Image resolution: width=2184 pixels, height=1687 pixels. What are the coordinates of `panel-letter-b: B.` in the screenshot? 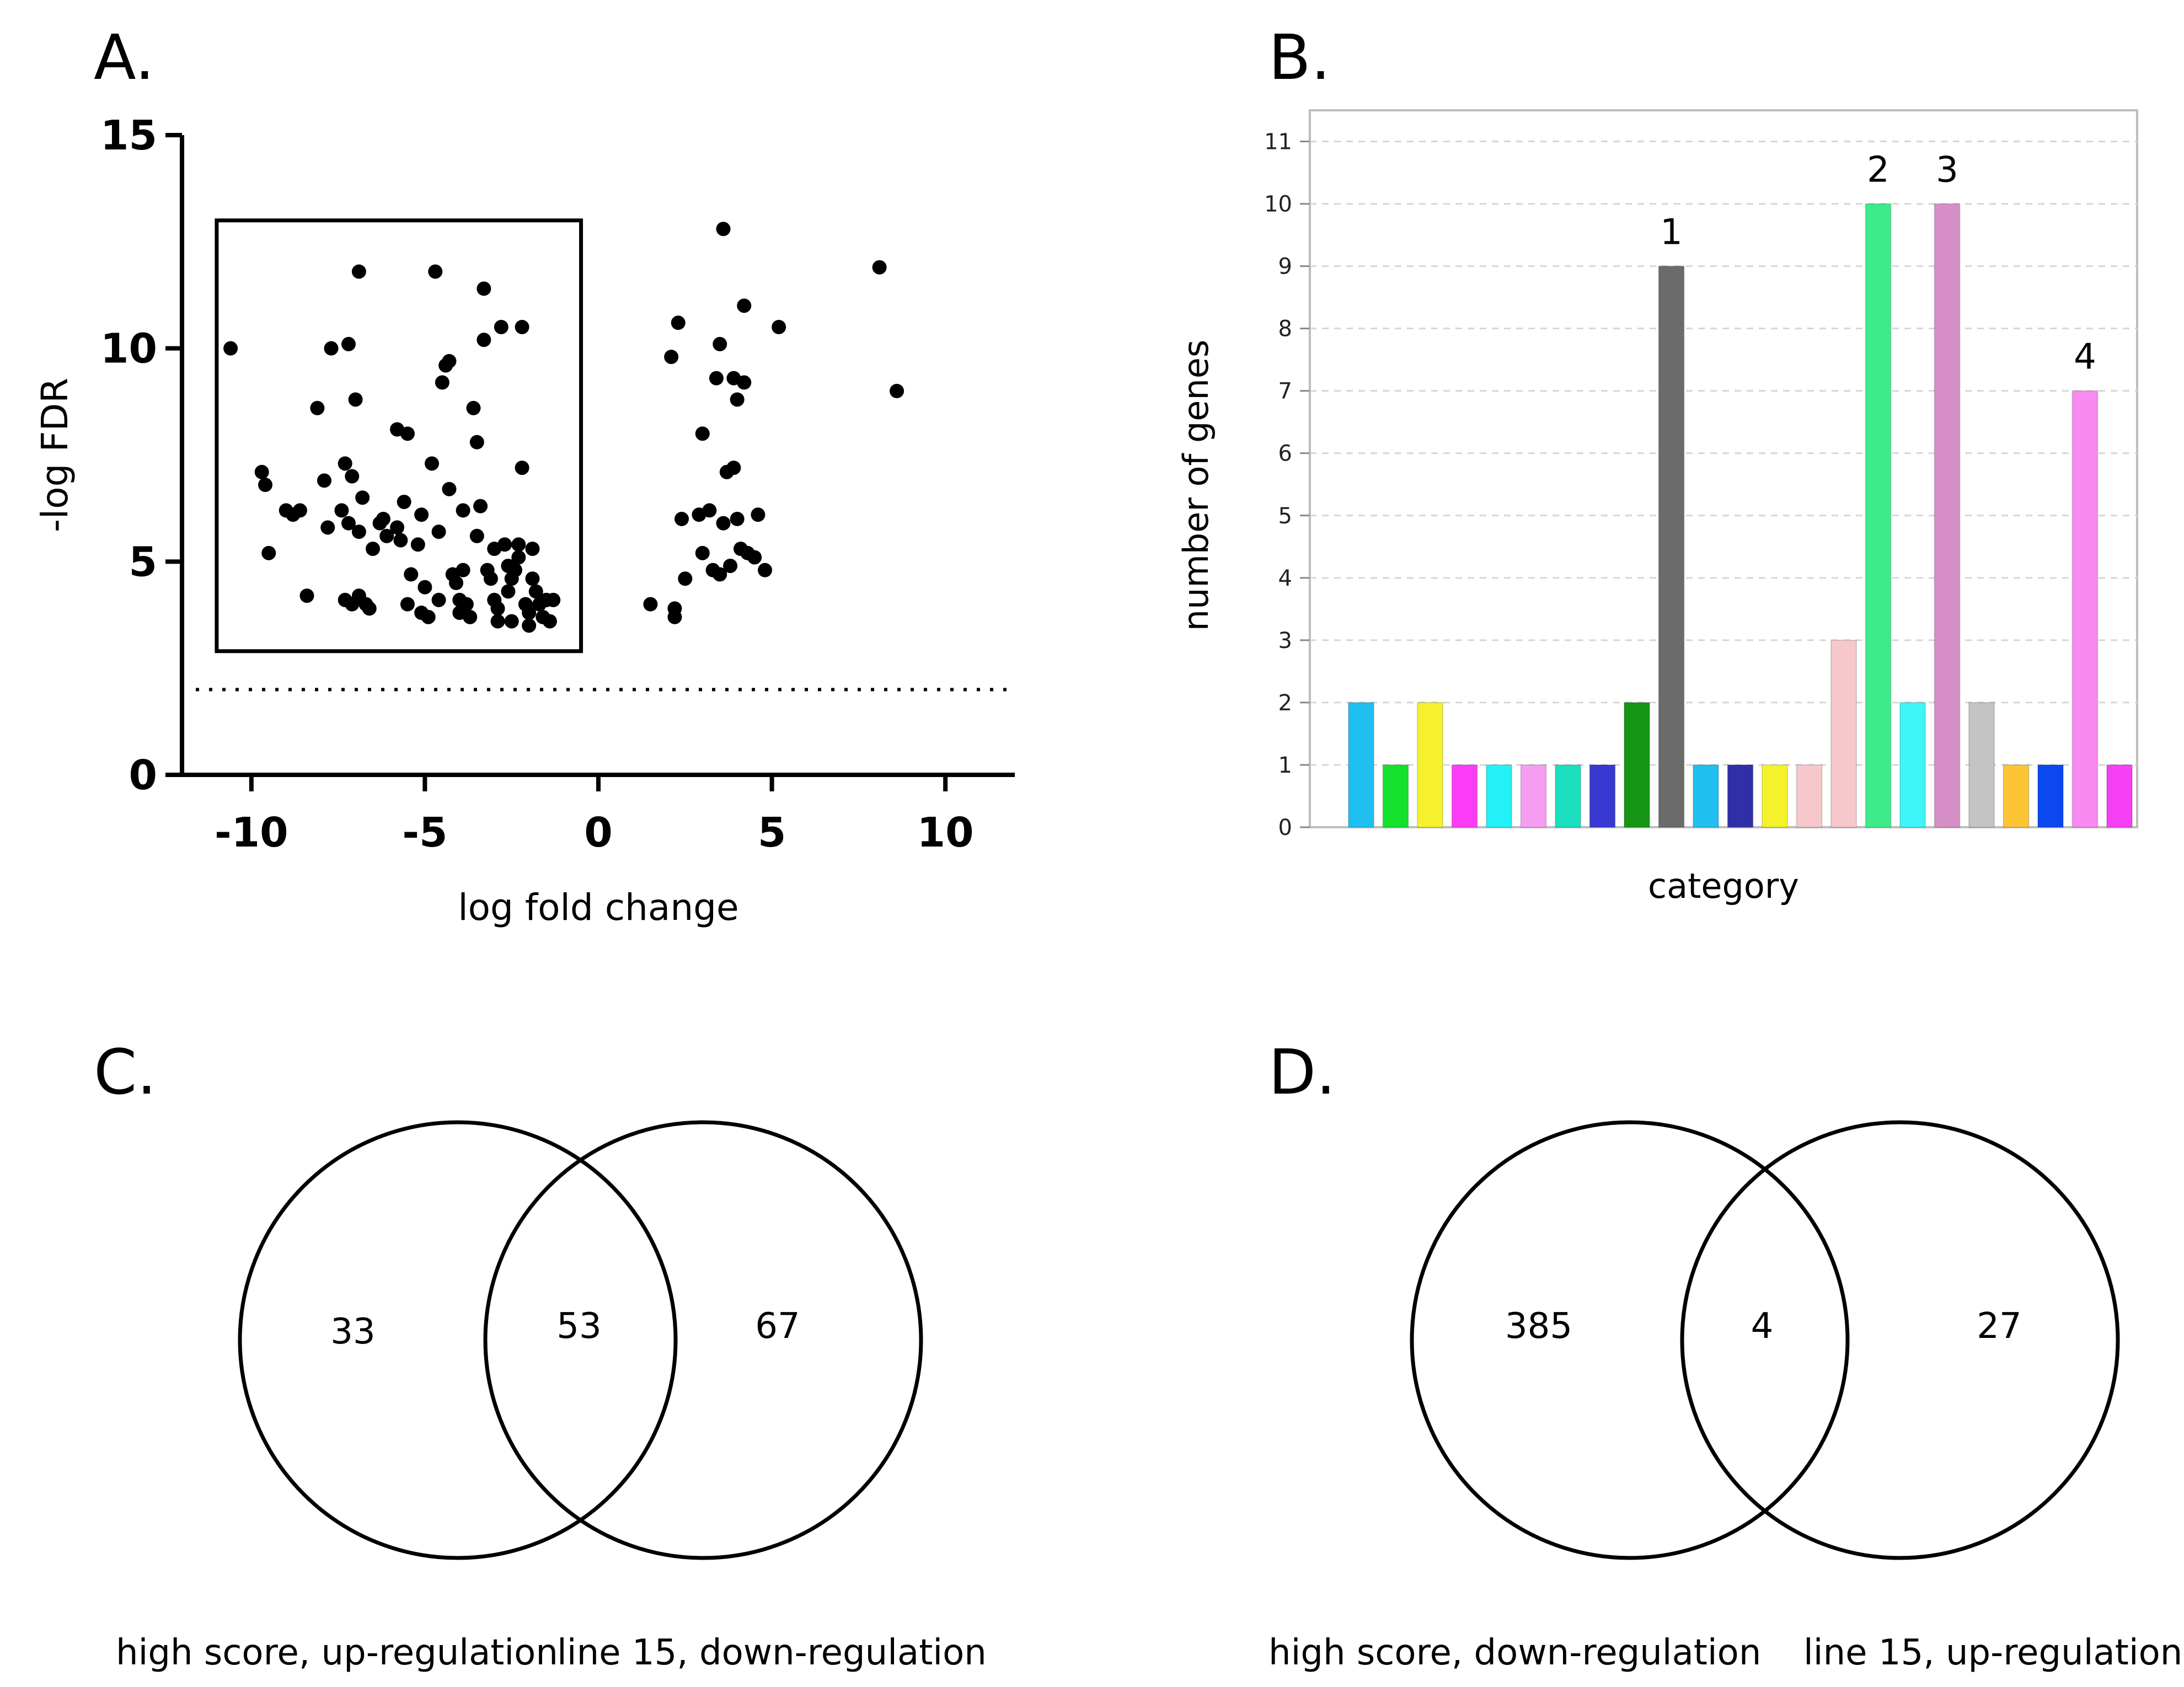 It's located at (1299, 58).